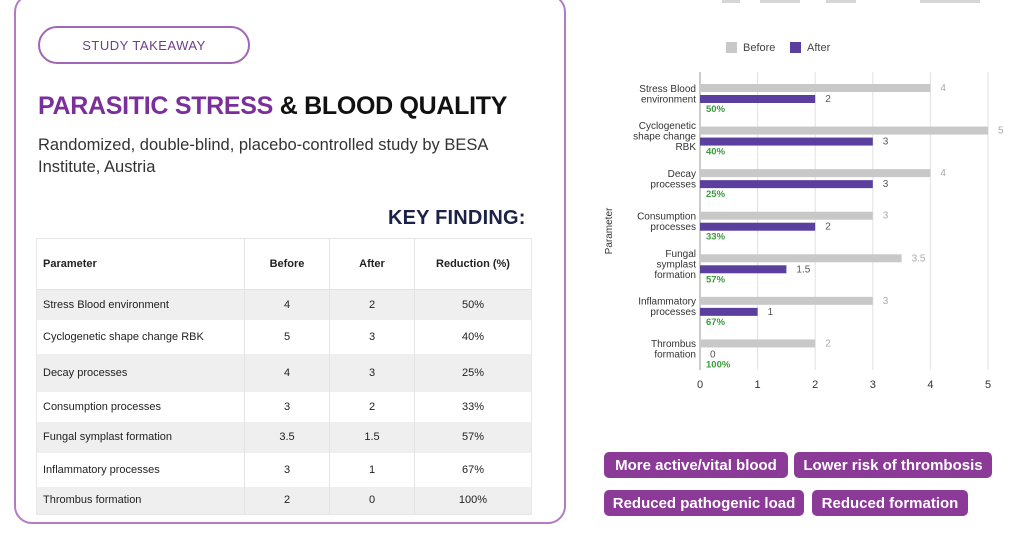 The height and width of the screenshot is (554, 1024). Describe the element at coordinates (873, 385) in the screenshot. I see `x-tick-label: 3` at that location.